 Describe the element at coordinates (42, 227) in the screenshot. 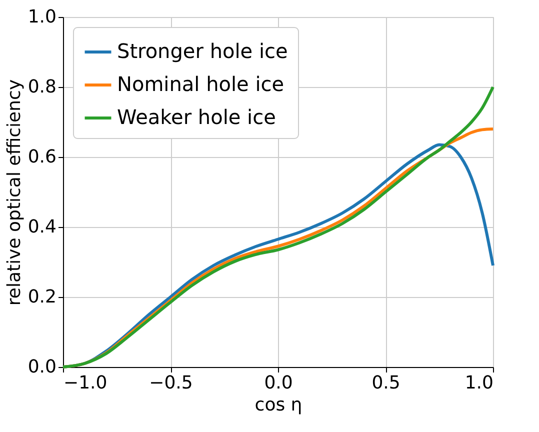

I see `y-tick-label: 0.4` at that location.